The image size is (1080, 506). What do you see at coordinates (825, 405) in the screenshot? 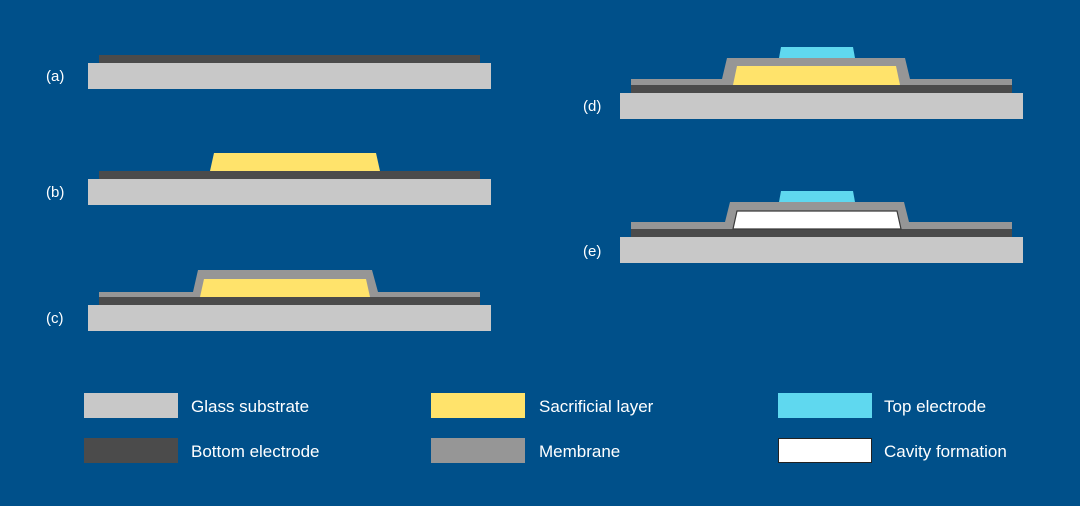
I see `legend-swatch-top-electrode` at bounding box center [825, 405].